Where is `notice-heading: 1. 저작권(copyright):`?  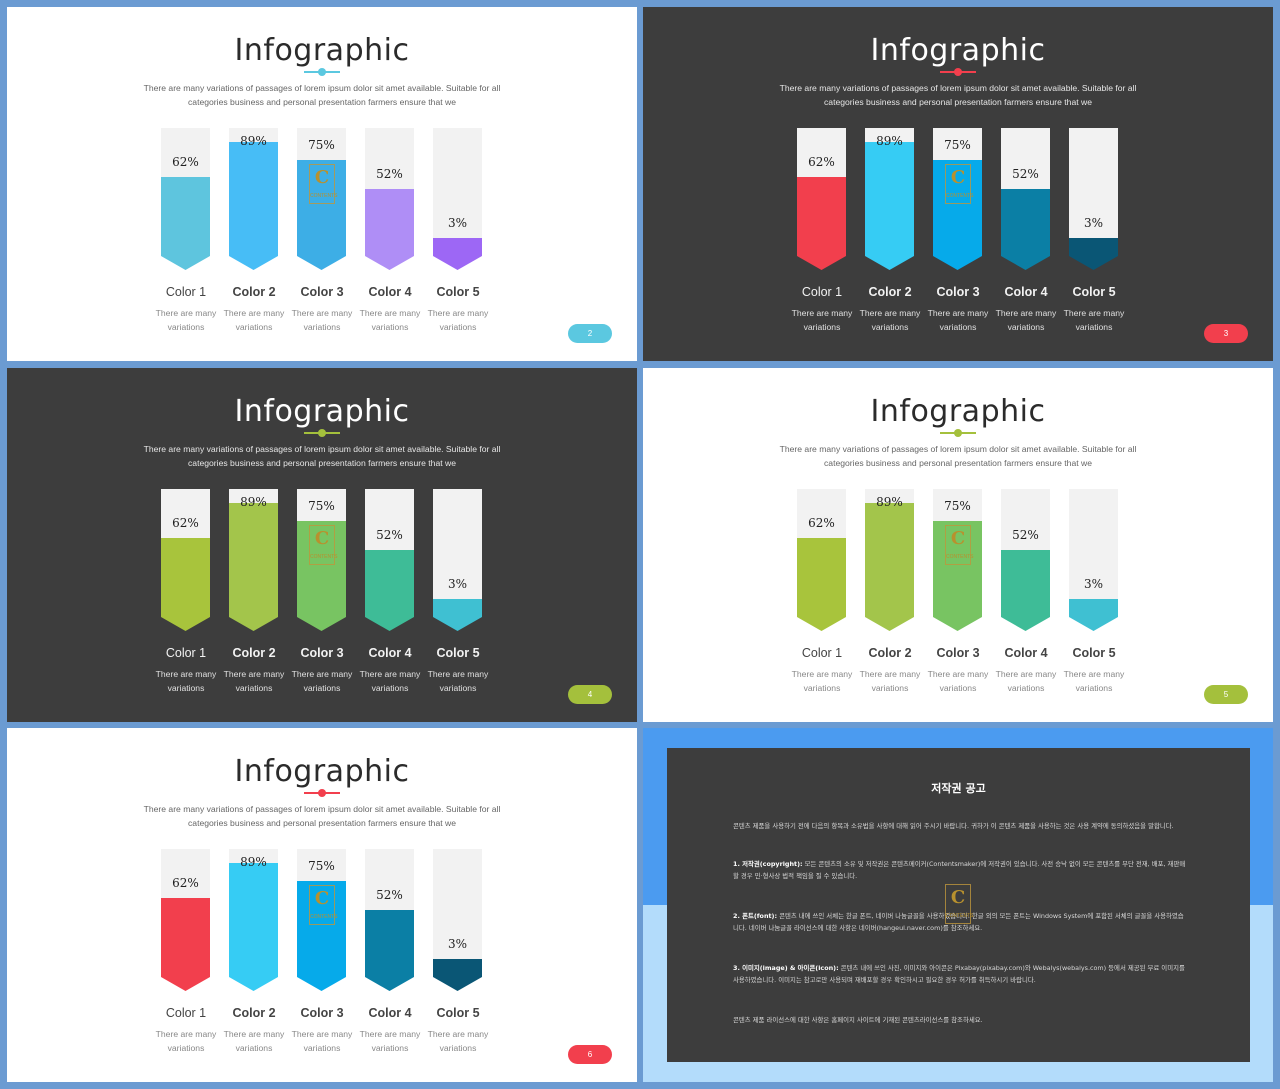 notice-heading: 1. 저작권(copyright): is located at coordinates (768, 864).